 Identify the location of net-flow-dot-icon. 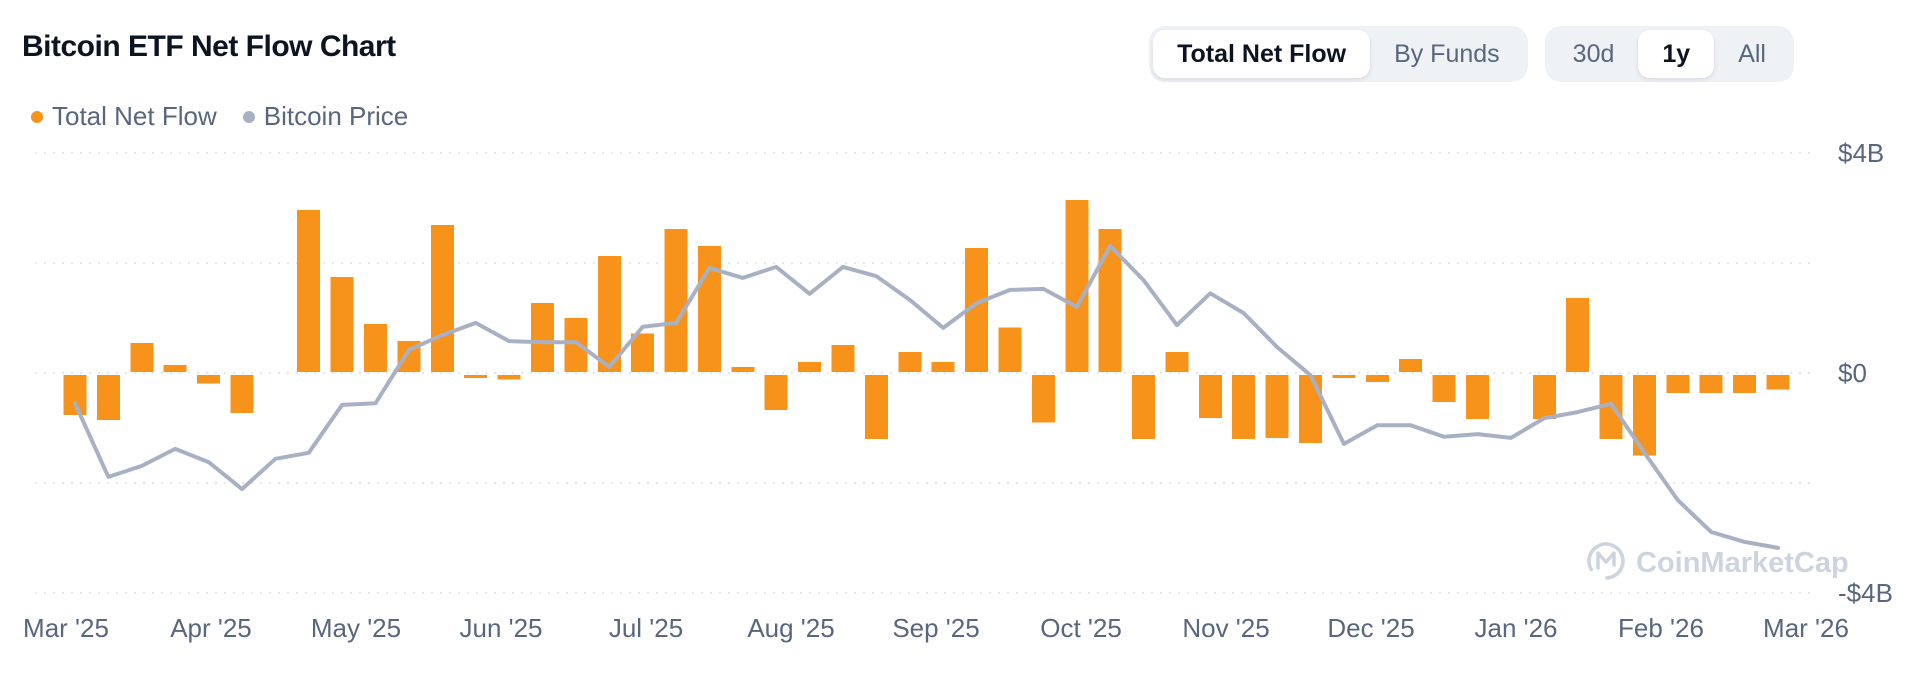
(37, 116).